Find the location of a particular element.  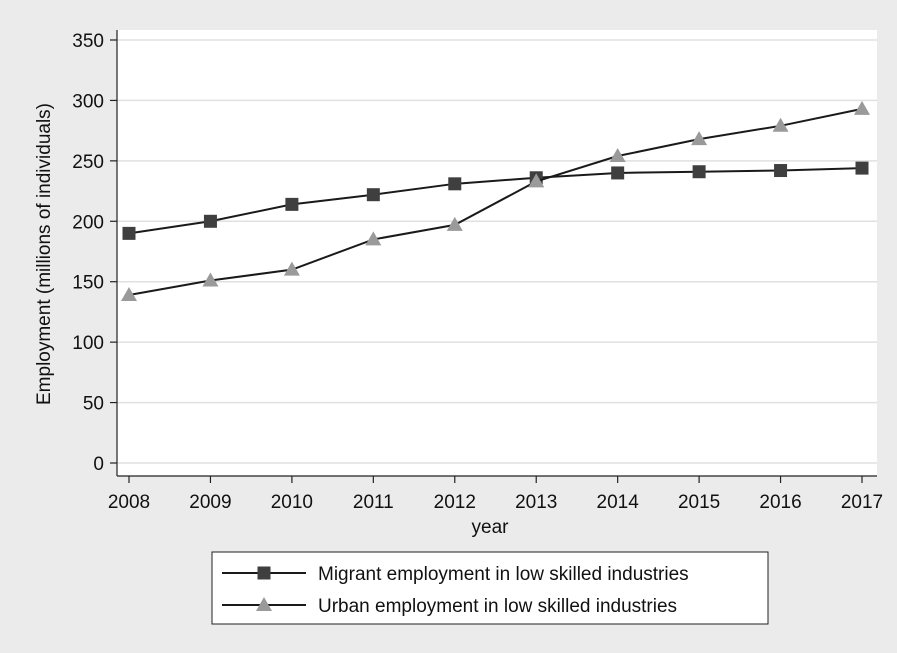

y-tick-label: 150 is located at coordinates (88, 283).